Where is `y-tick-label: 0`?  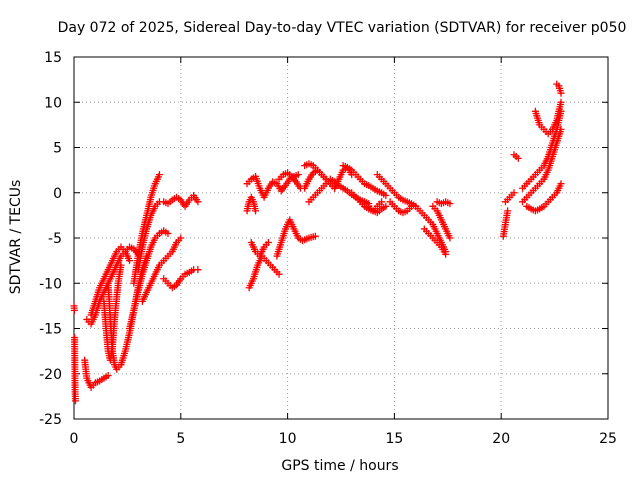
y-tick-label: 0 is located at coordinates (57, 194).